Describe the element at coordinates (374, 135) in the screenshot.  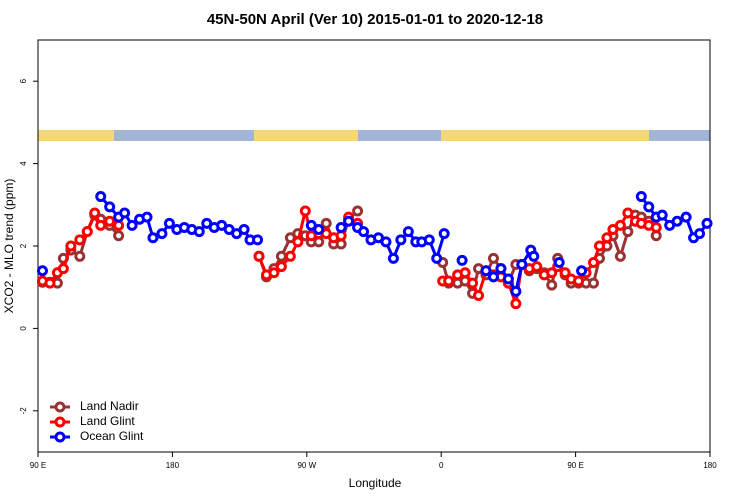
I see `map-strip` at that location.